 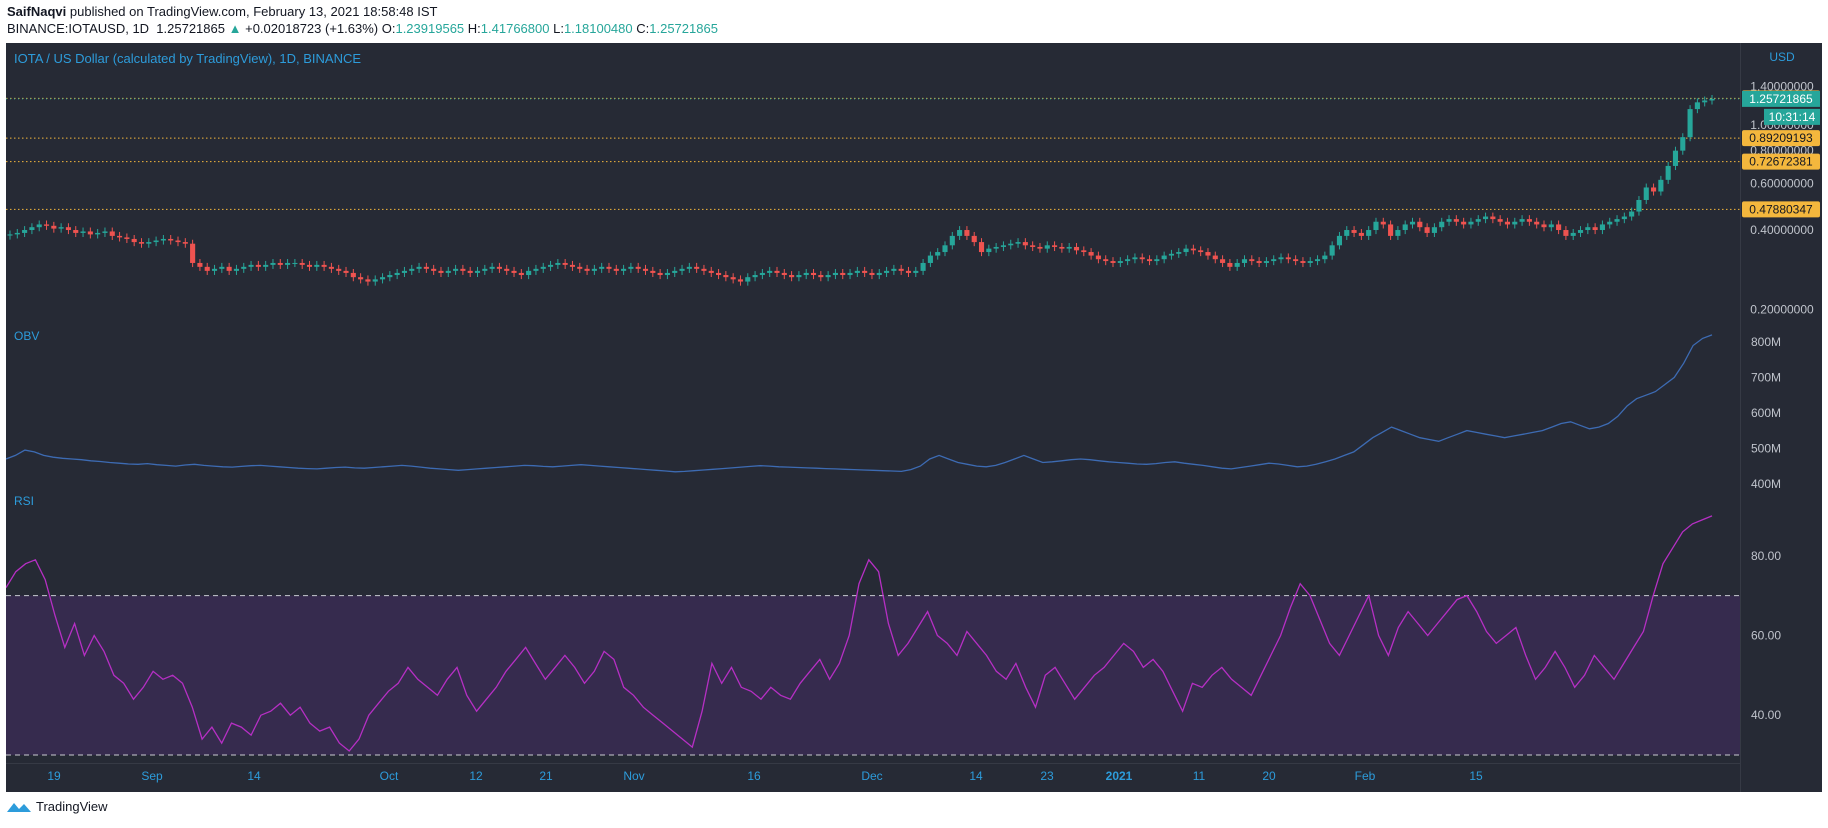 I want to click on time-axis-label: Dec, so click(x=871, y=776).